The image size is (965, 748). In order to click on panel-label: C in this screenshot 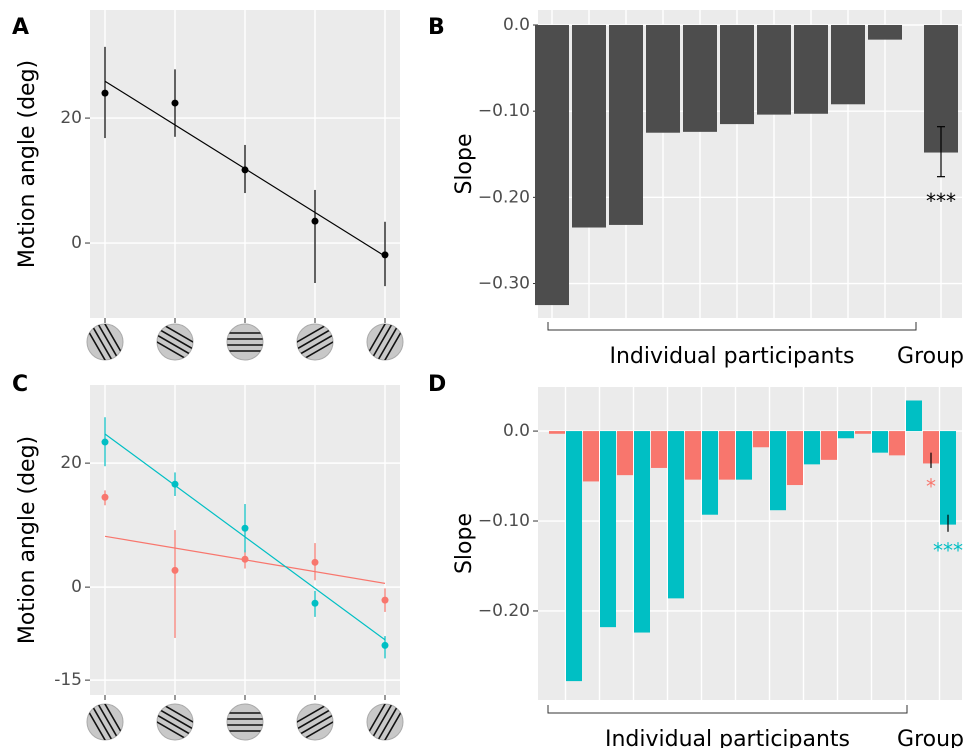, I will do `click(20, 384)`.